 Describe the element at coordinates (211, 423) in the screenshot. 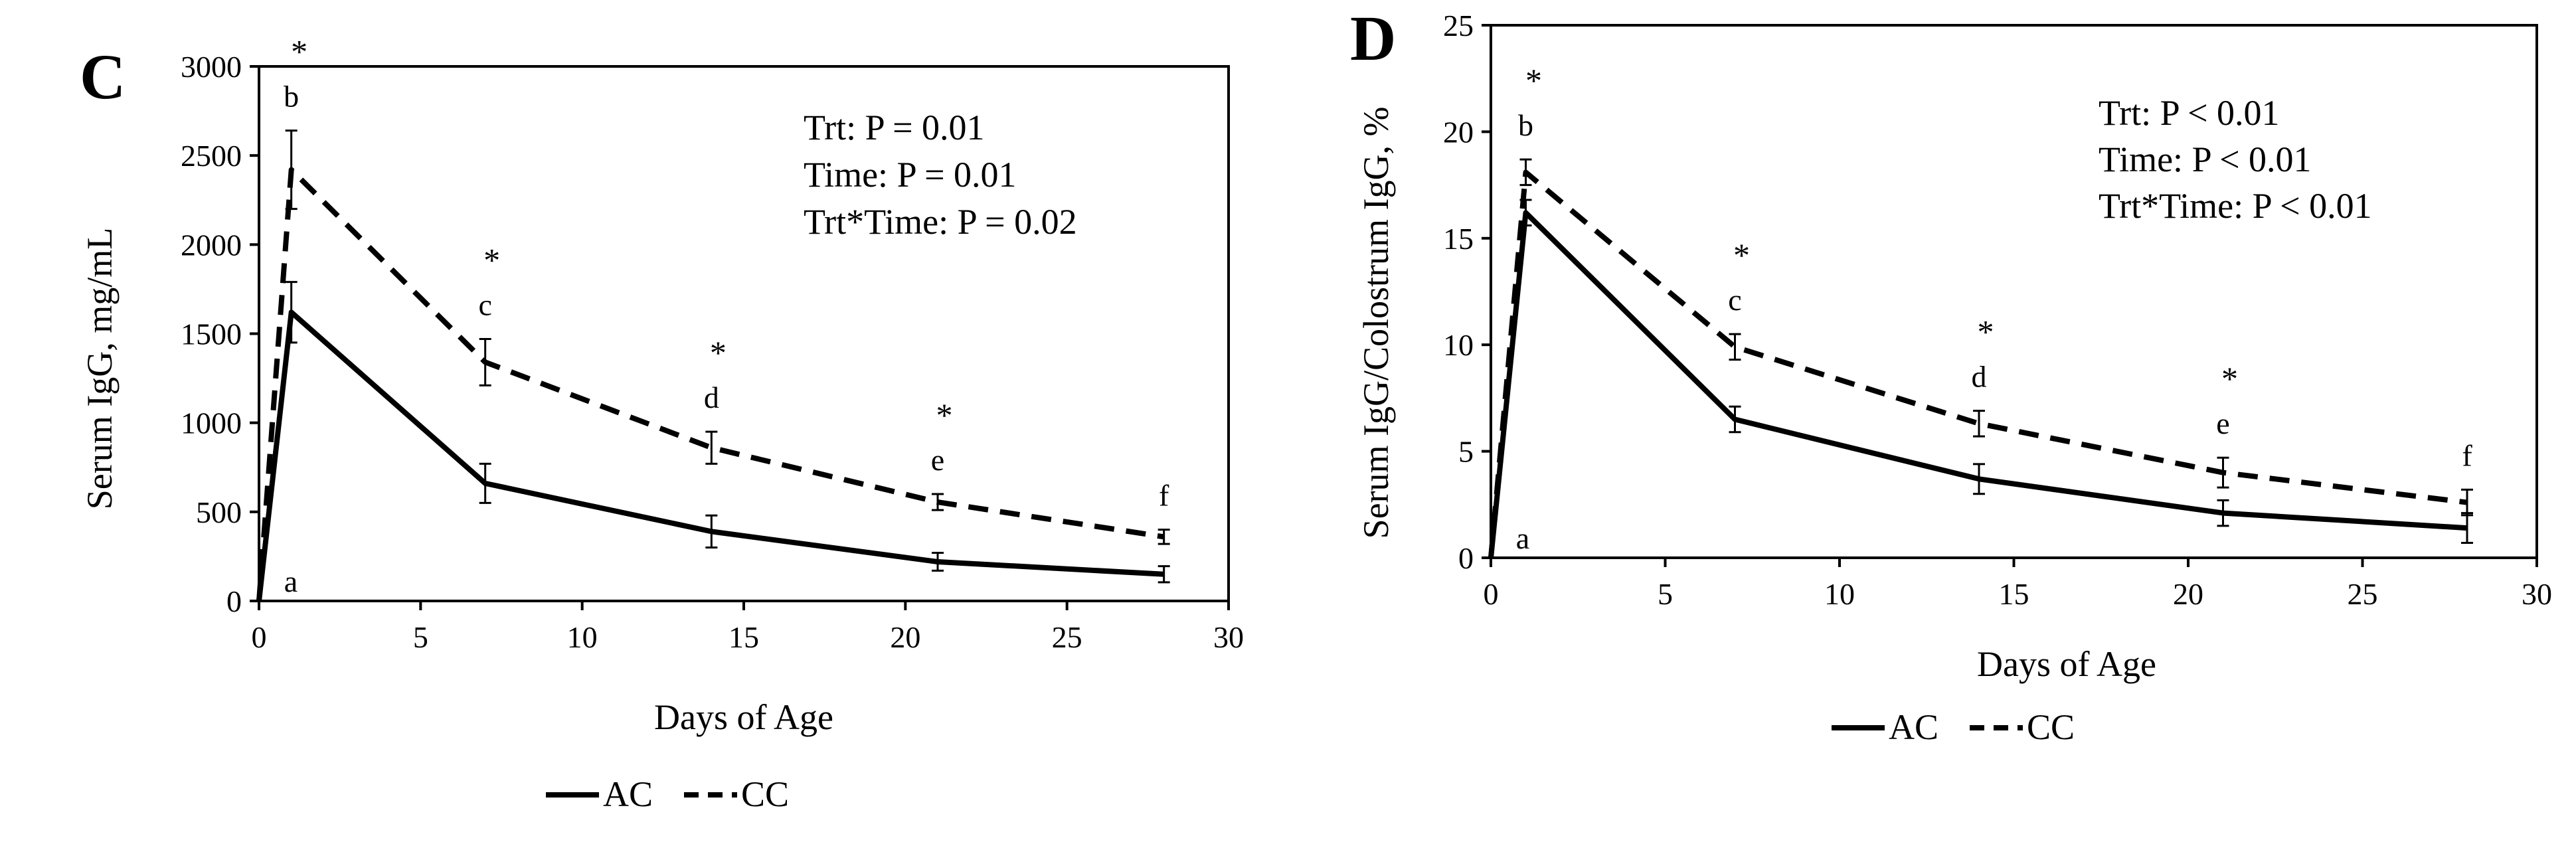

I see `panel-c-y-tick-label-2: 1000` at that location.